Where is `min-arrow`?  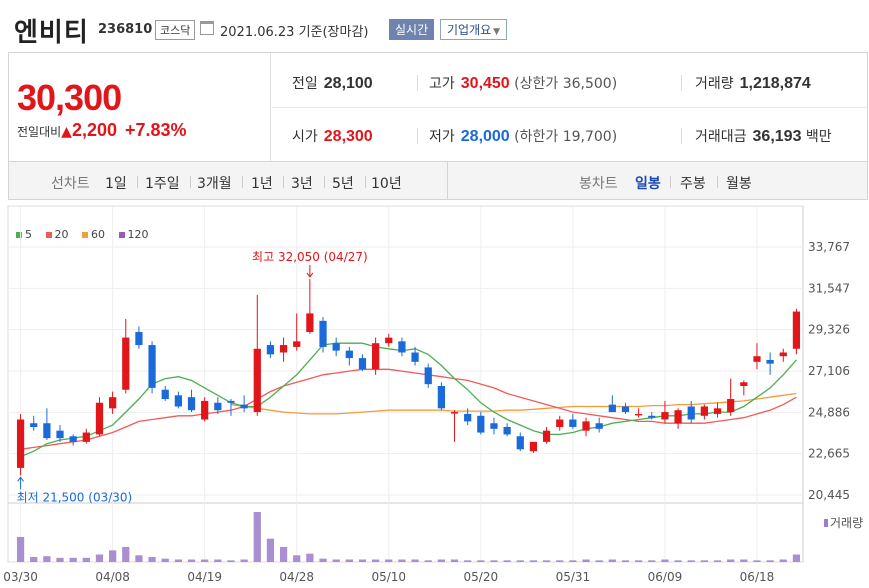 min-arrow is located at coordinates (20, 483).